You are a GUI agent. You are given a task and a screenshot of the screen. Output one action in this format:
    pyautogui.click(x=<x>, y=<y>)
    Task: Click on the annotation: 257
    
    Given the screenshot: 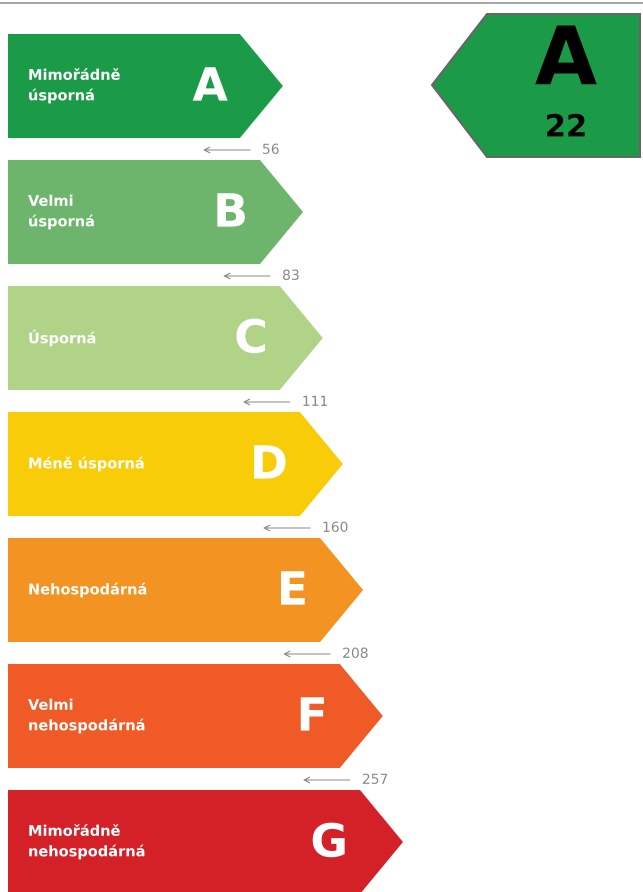 What is the action you would take?
    pyautogui.click(x=375, y=779)
    